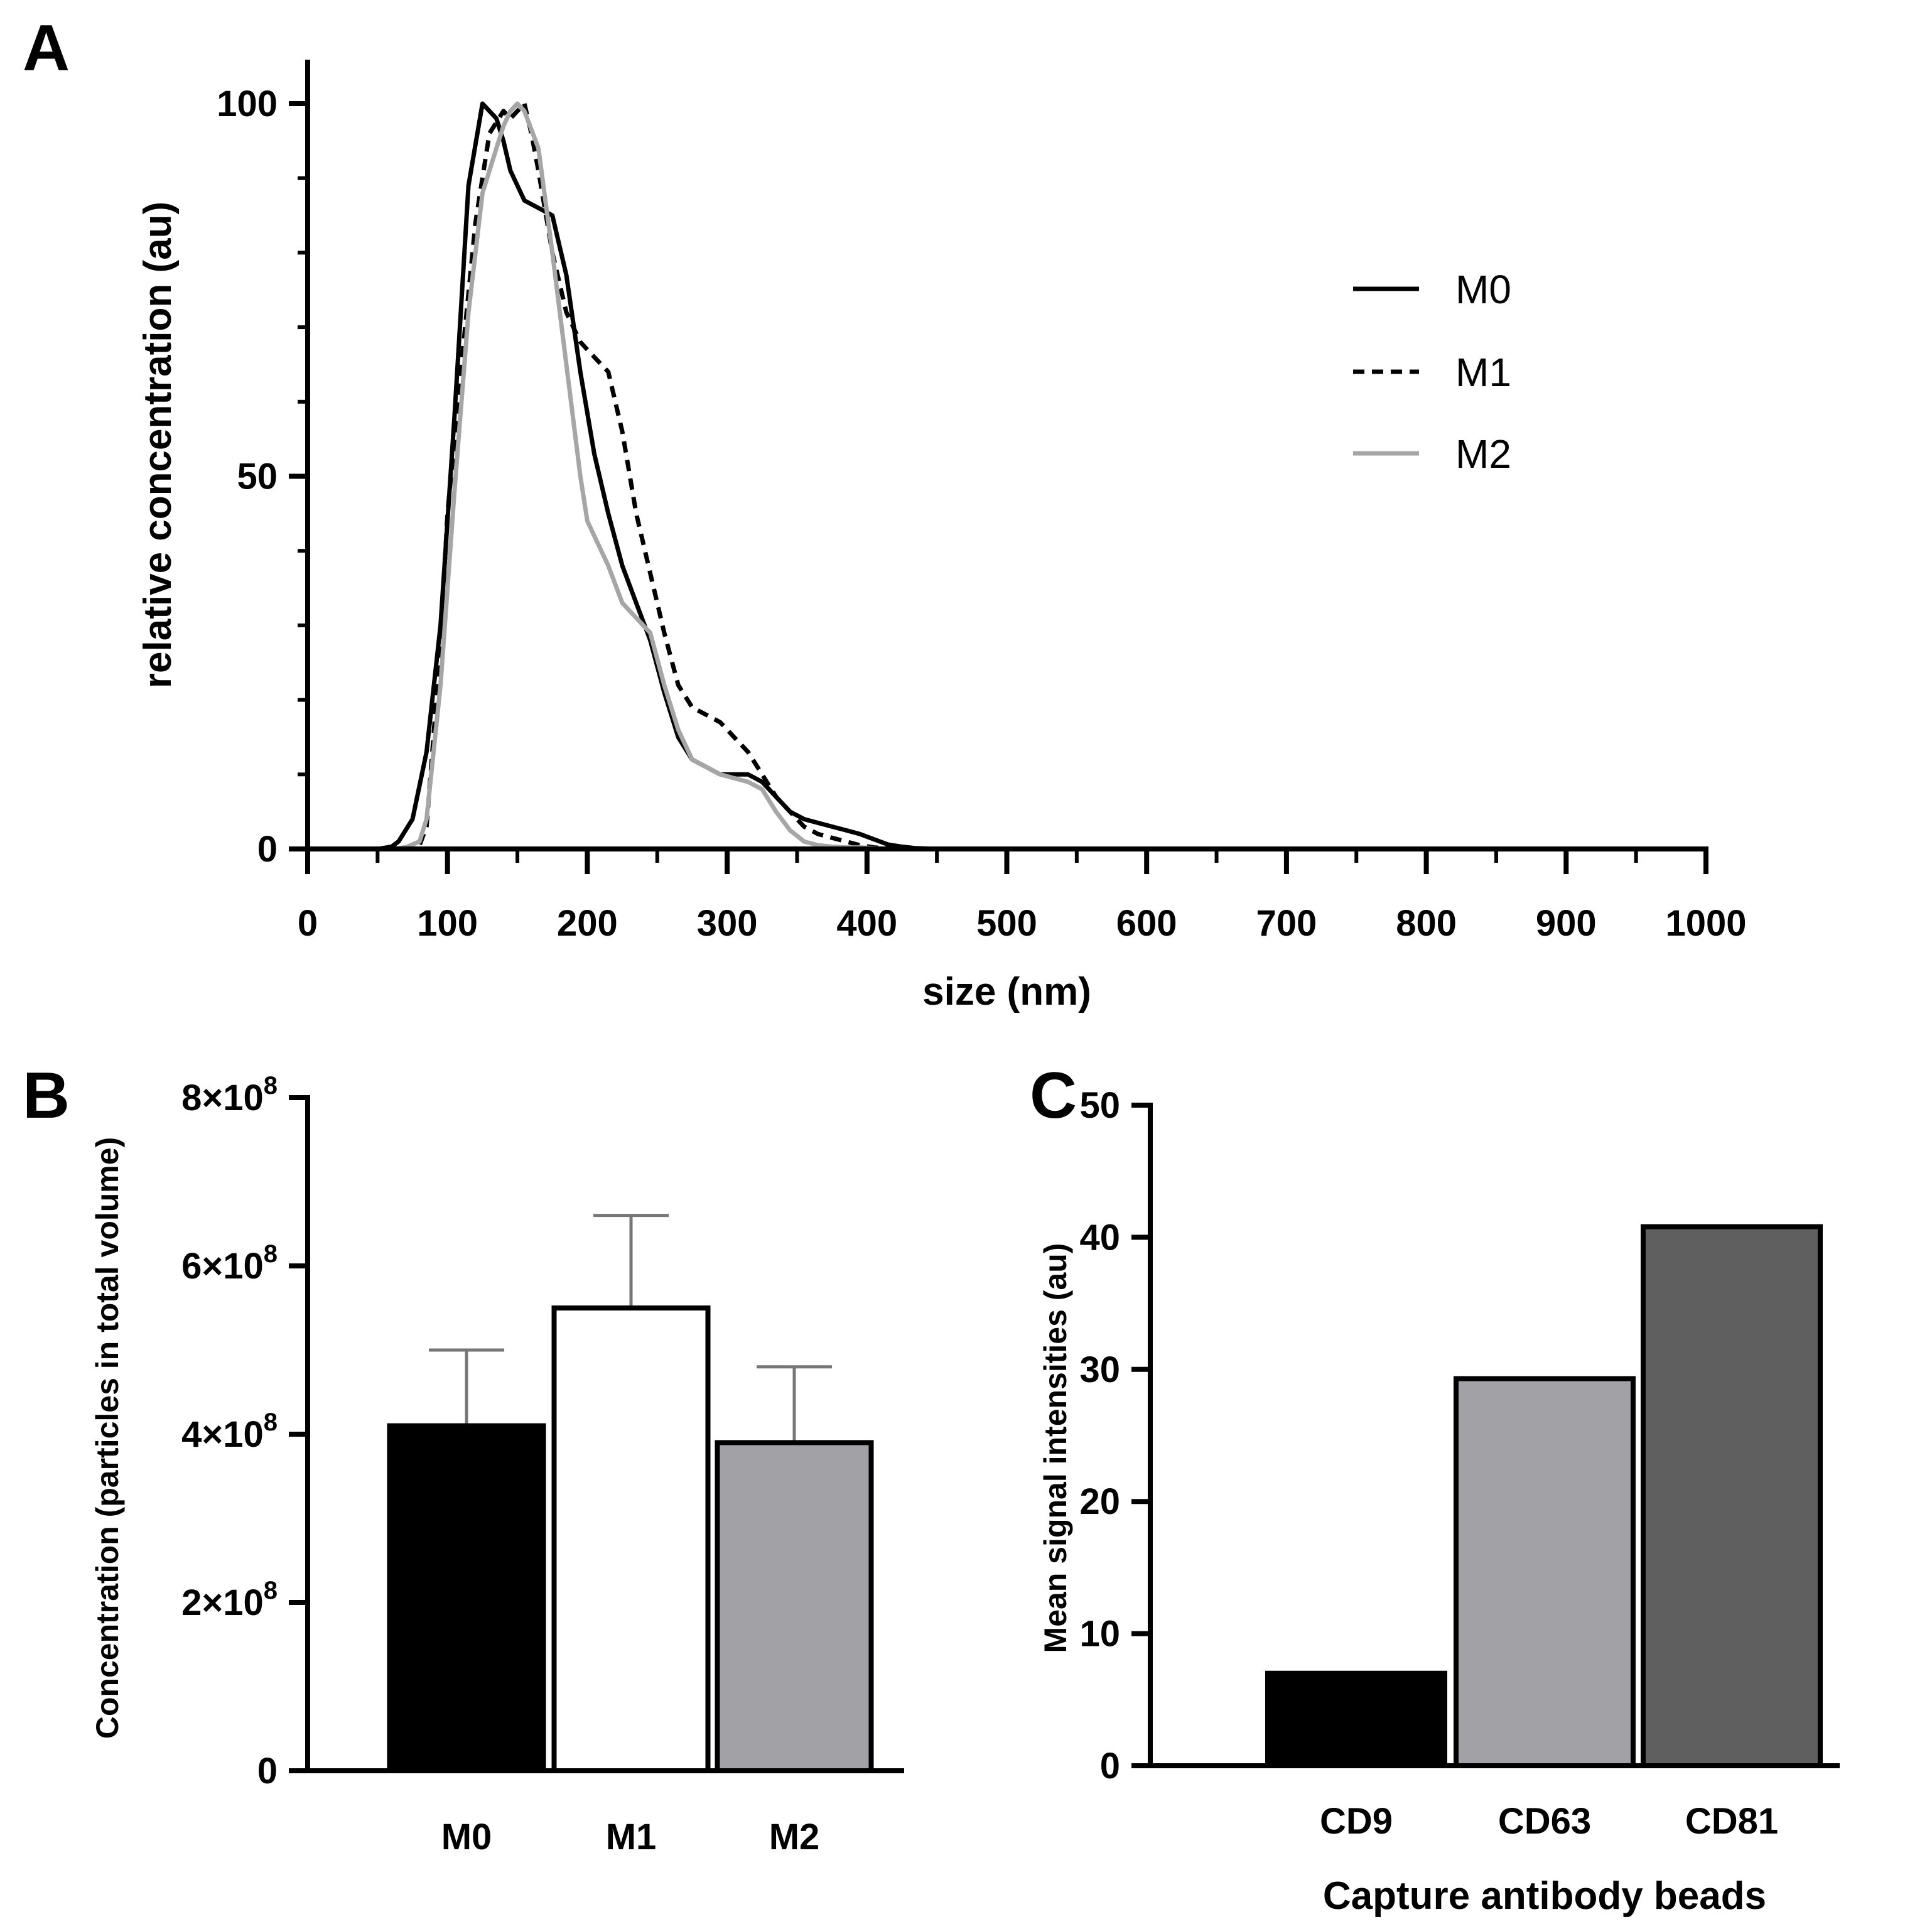  Describe the element at coordinates (1483, 454) in the screenshot. I see `legend-label-m2: M2` at that location.